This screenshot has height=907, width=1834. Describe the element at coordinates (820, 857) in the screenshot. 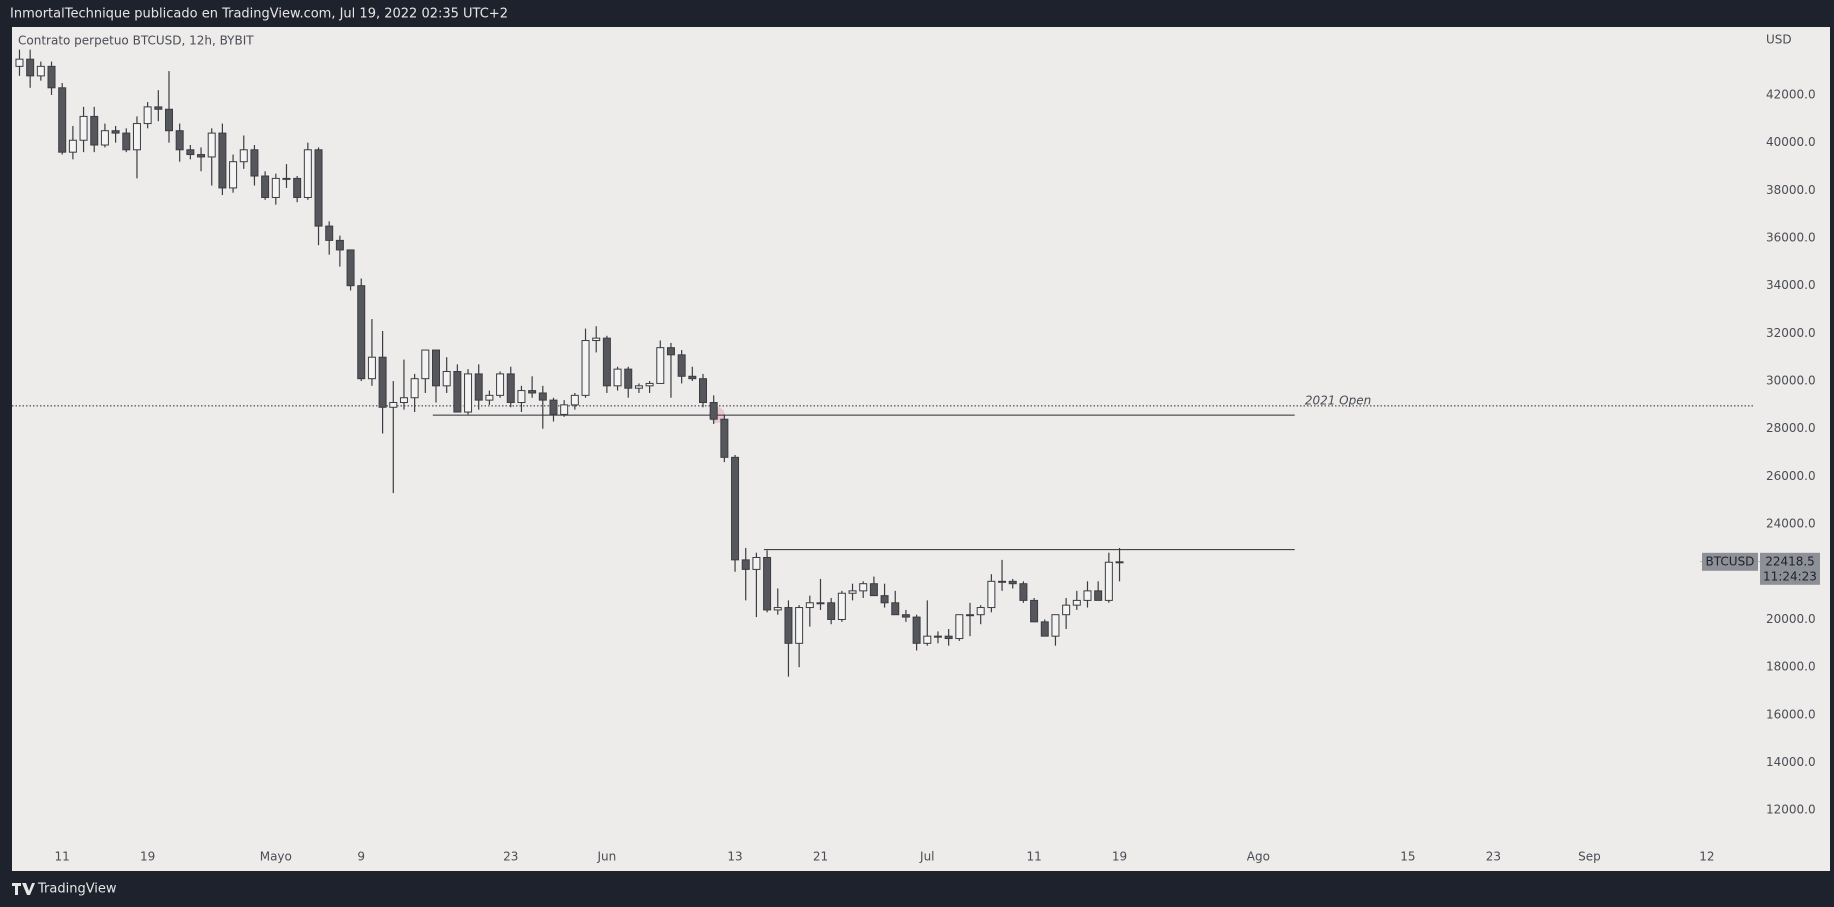

I see `x-tick-label: 21` at that location.